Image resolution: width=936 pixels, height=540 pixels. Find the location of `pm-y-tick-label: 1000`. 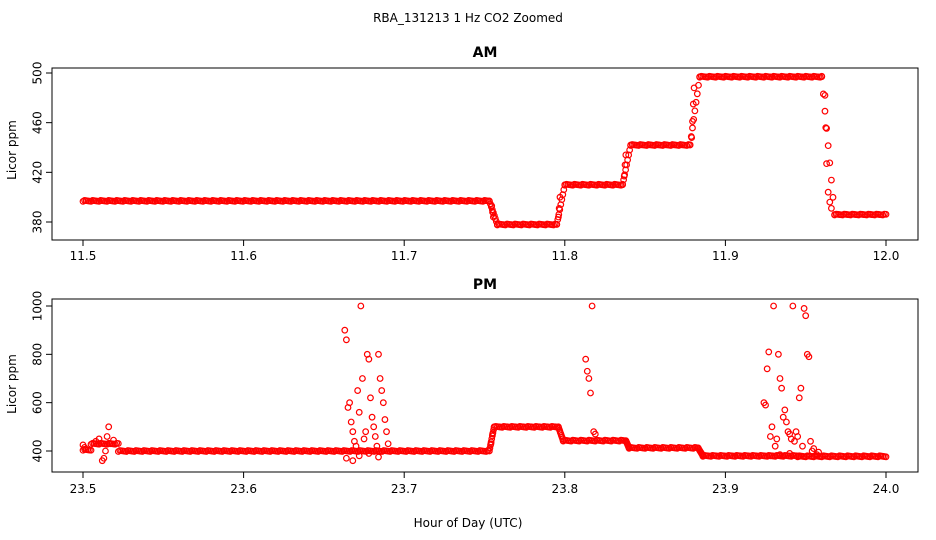

pm-y-tick-label: 1000 is located at coordinates (38, 306).